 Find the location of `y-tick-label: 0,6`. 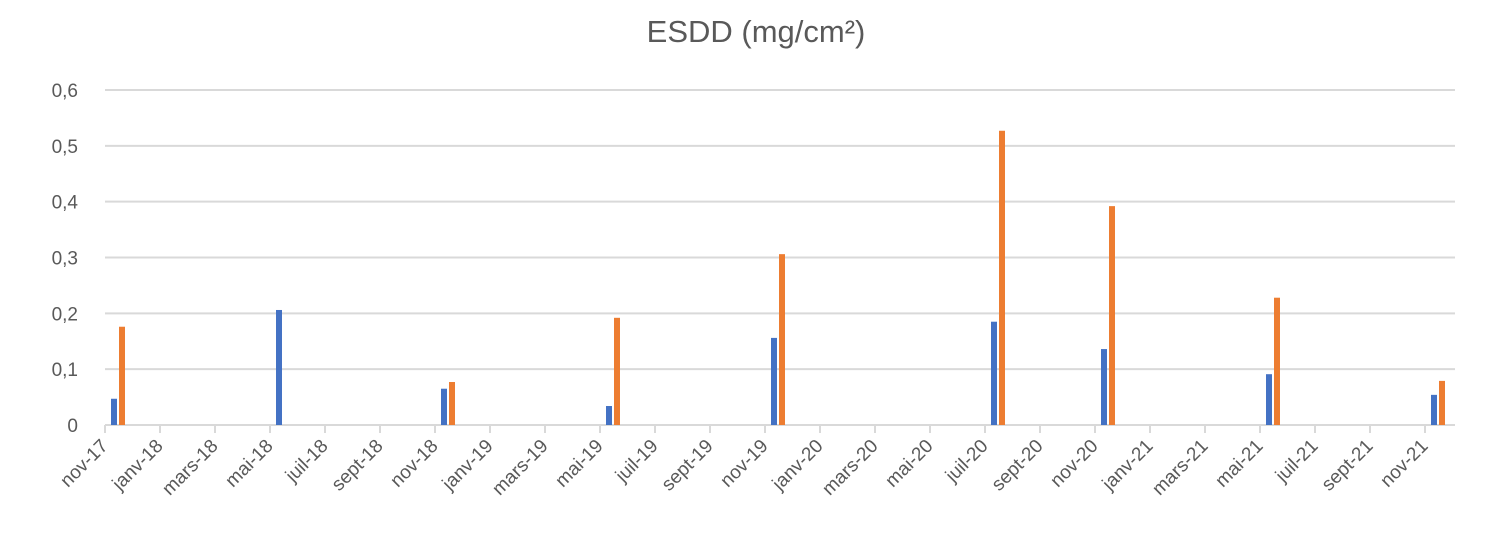

y-tick-label: 0,6 is located at coordinates (65, 91).